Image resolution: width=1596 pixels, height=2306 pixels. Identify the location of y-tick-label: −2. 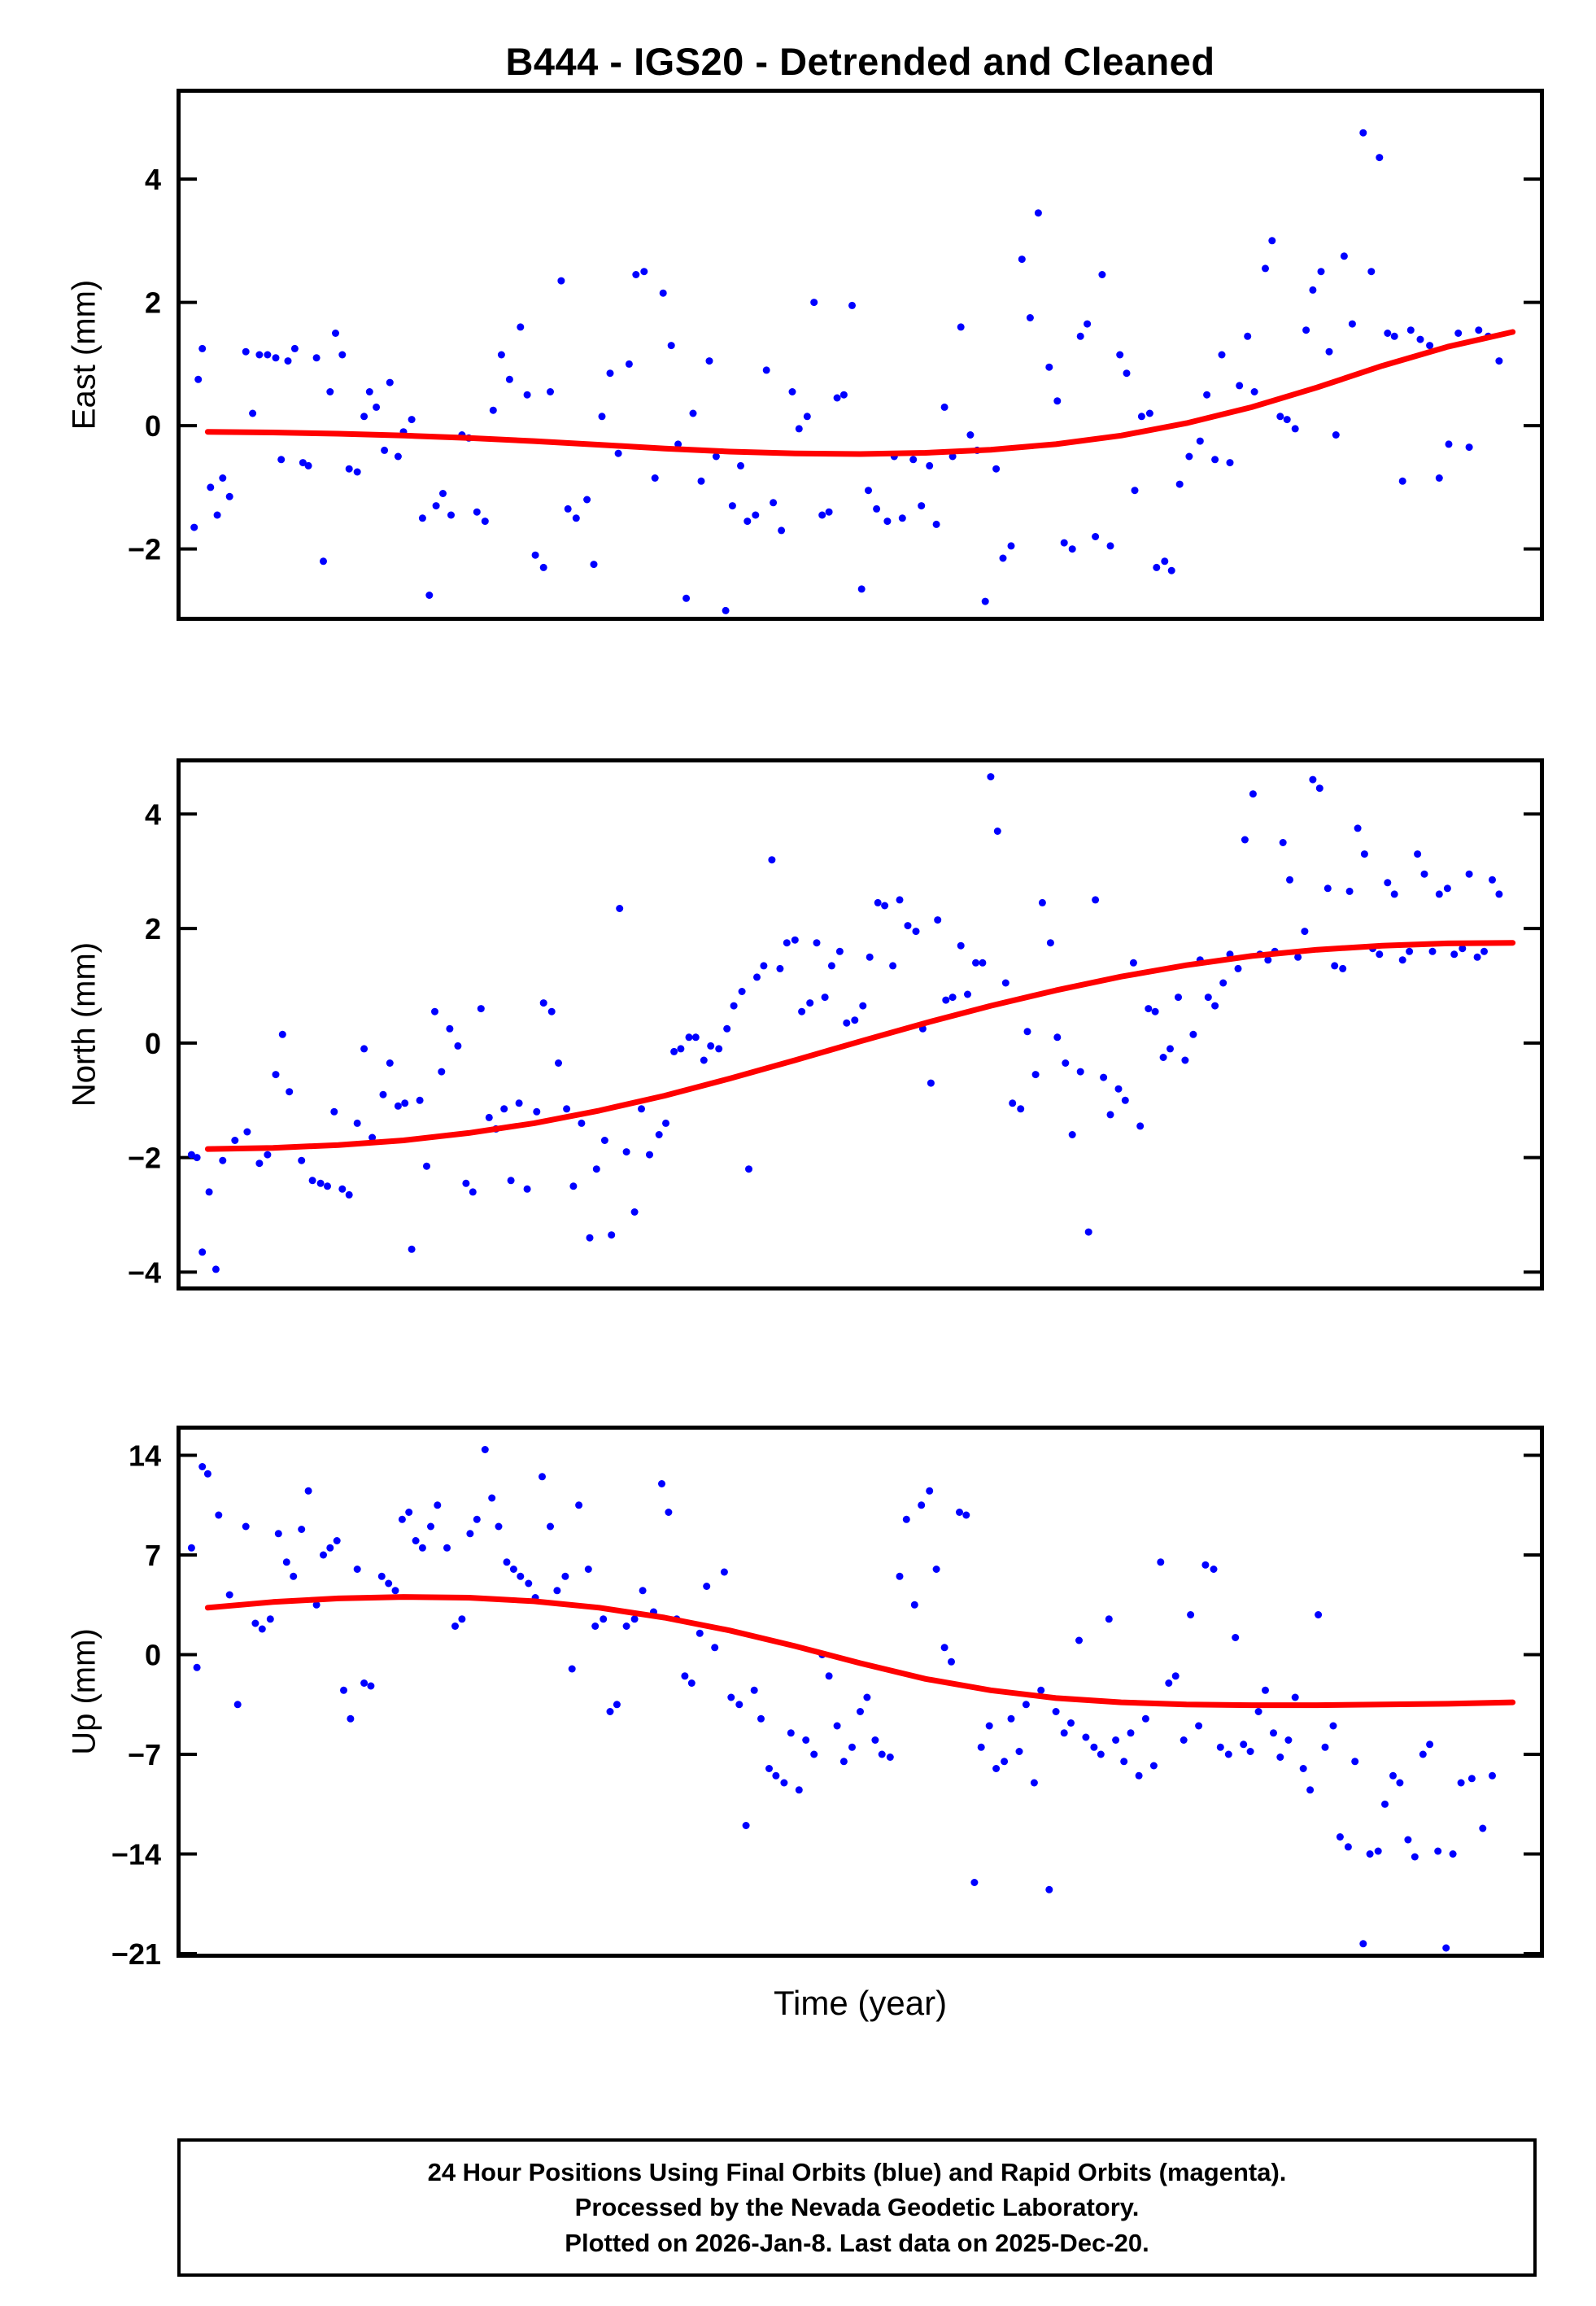
(144, 1158).